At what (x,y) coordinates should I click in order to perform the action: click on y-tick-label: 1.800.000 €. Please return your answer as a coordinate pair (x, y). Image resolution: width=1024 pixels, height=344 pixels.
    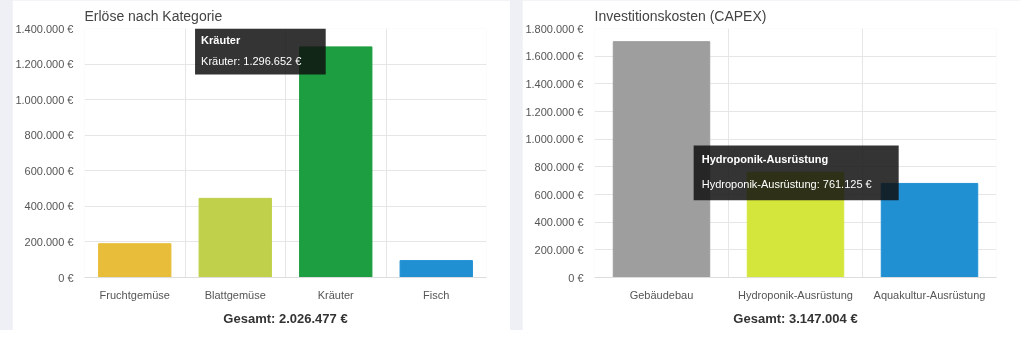
    Looking at the image, I should click on (554, 28).